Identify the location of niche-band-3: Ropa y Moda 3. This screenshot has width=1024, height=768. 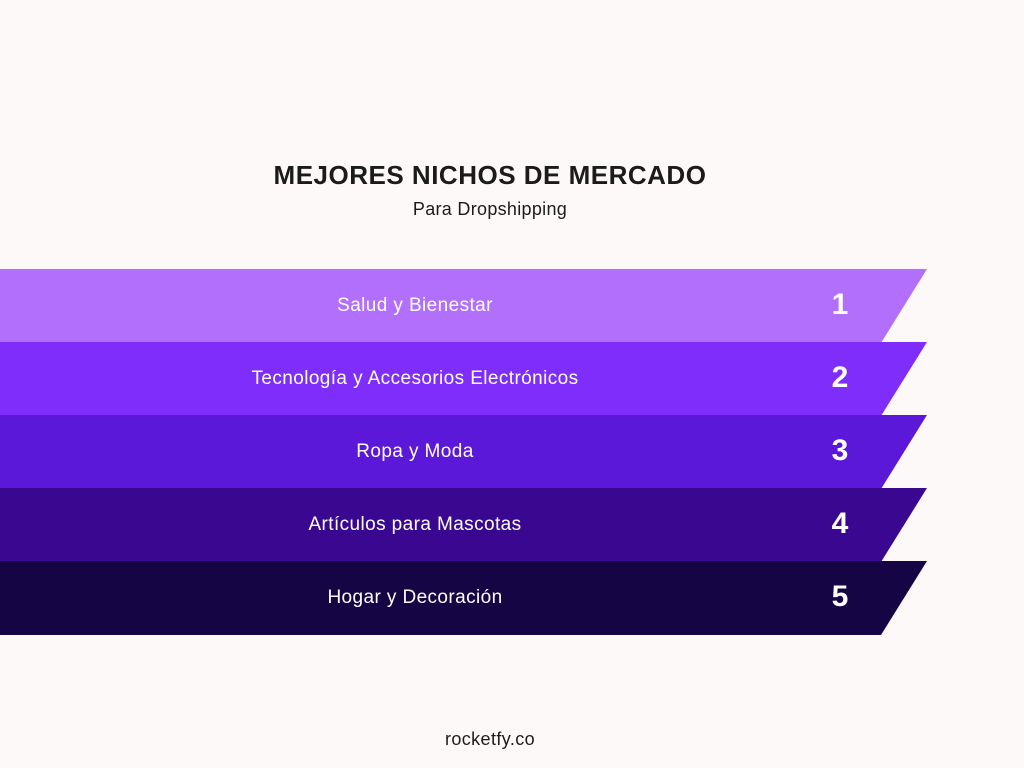
(463, 452).